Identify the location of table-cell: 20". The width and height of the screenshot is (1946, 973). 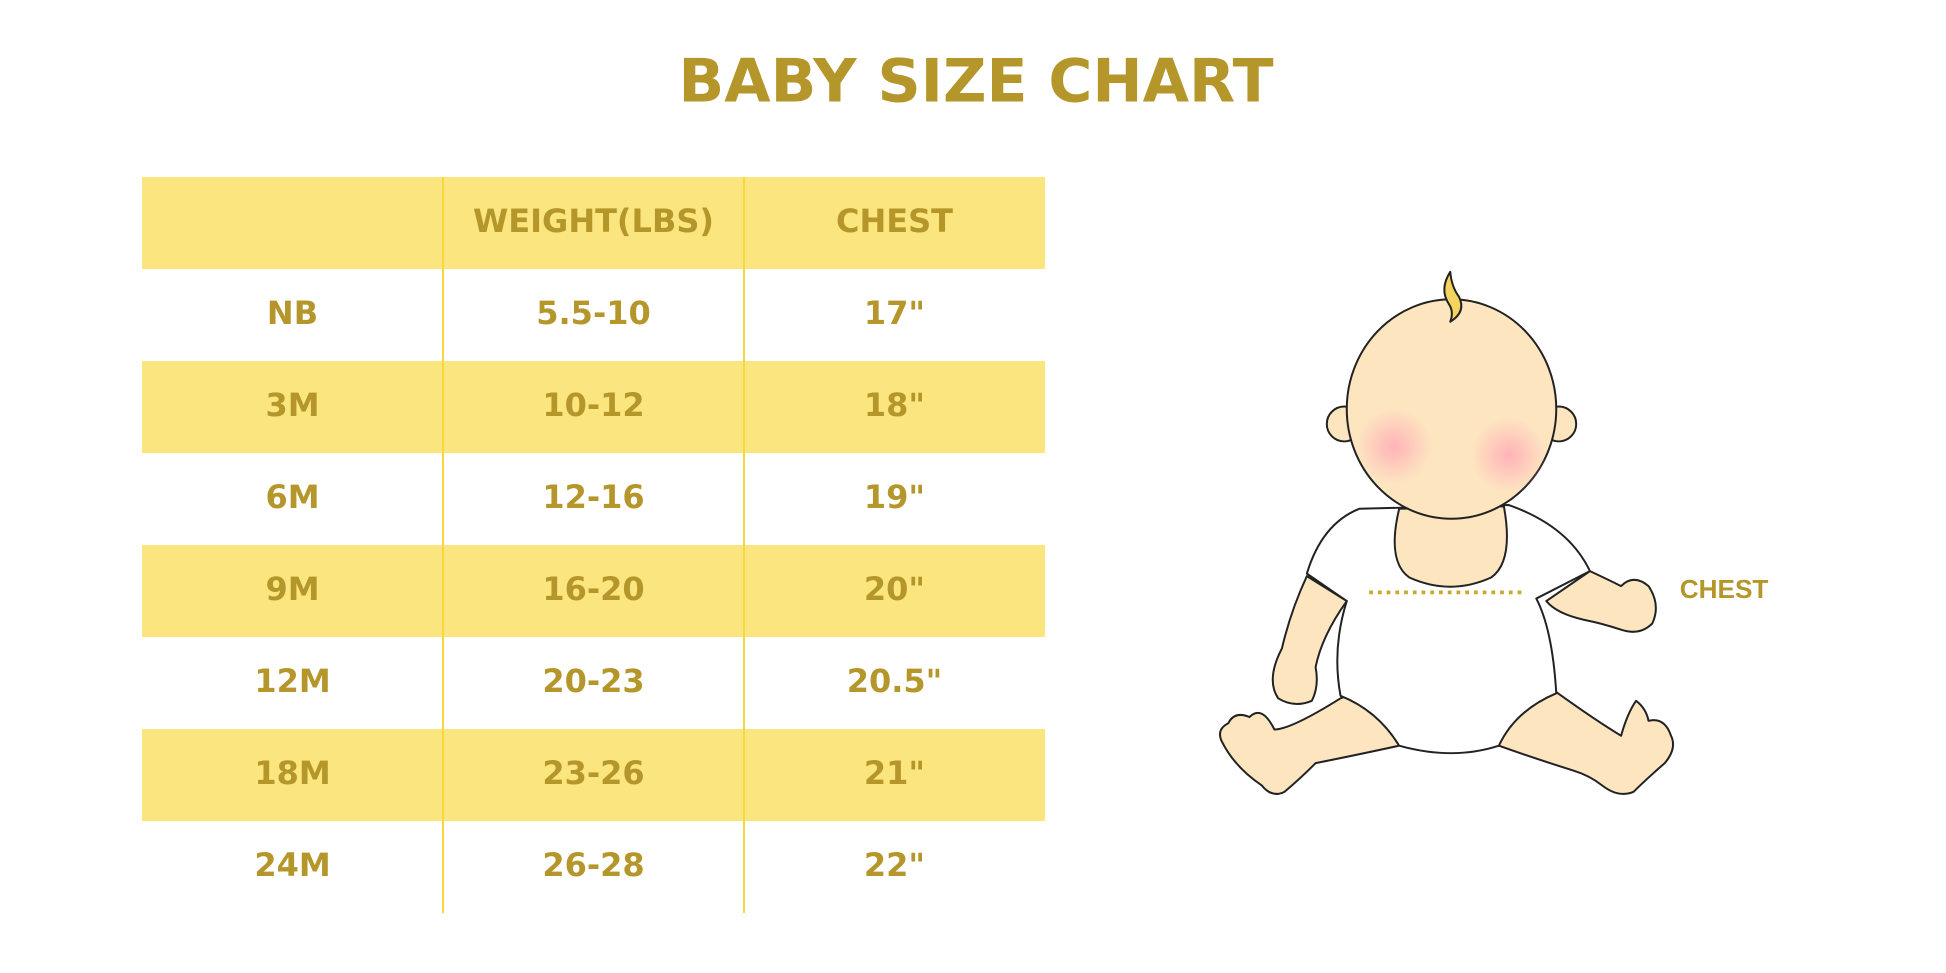
(894, 589).